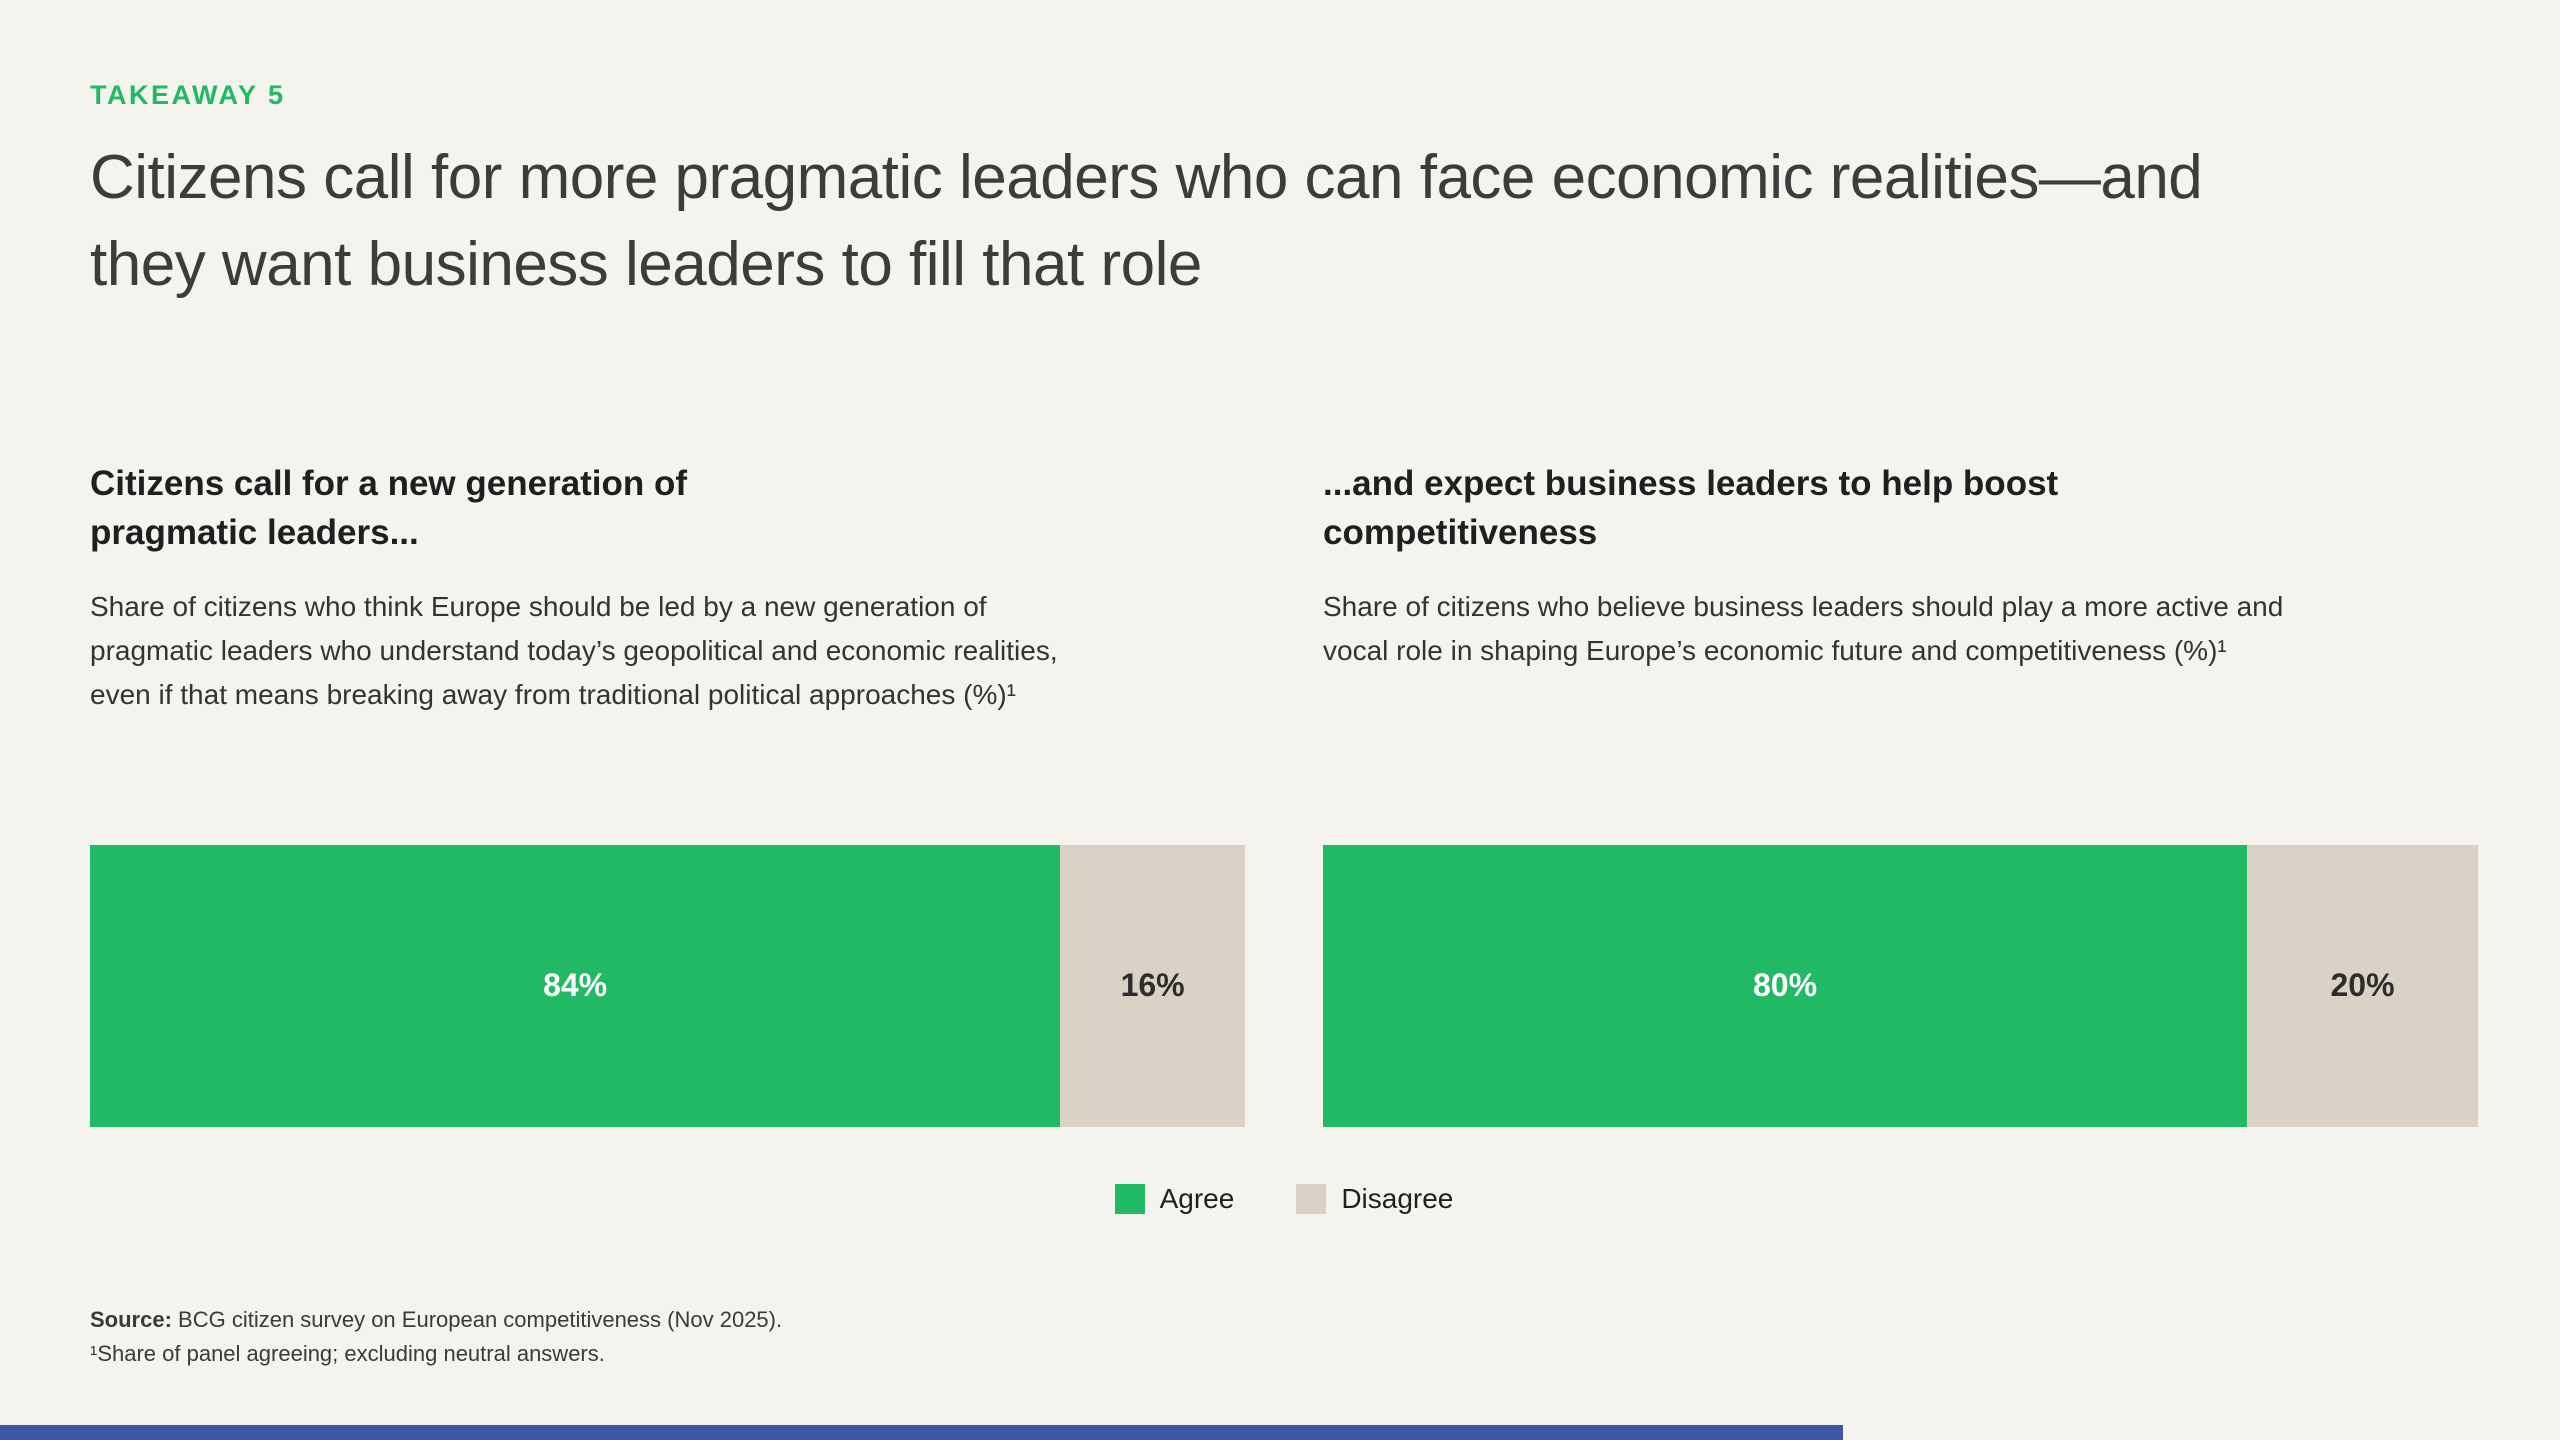 Image resolution: width=2560 pixels, height=1440 pixels. I want to click on right-agree-segment: 80%, so click(1785, 985).